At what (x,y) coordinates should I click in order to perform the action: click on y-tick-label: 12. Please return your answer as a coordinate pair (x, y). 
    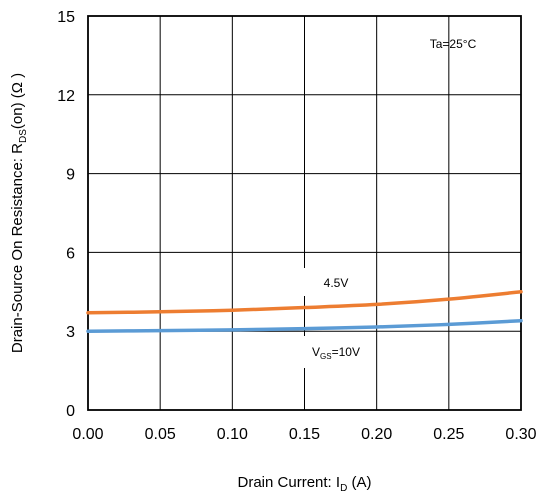
    Looking at the image, I should click on (66, 96).